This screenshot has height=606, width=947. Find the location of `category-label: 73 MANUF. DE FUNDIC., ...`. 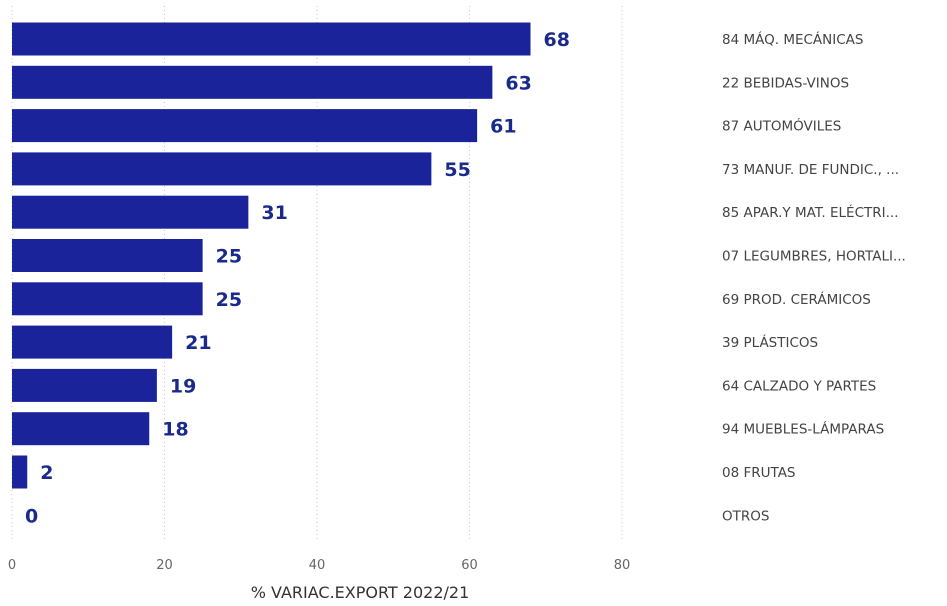

category-label: 73 MANUF. DE FUNDIC., ... is located at coordinates (810, 170).